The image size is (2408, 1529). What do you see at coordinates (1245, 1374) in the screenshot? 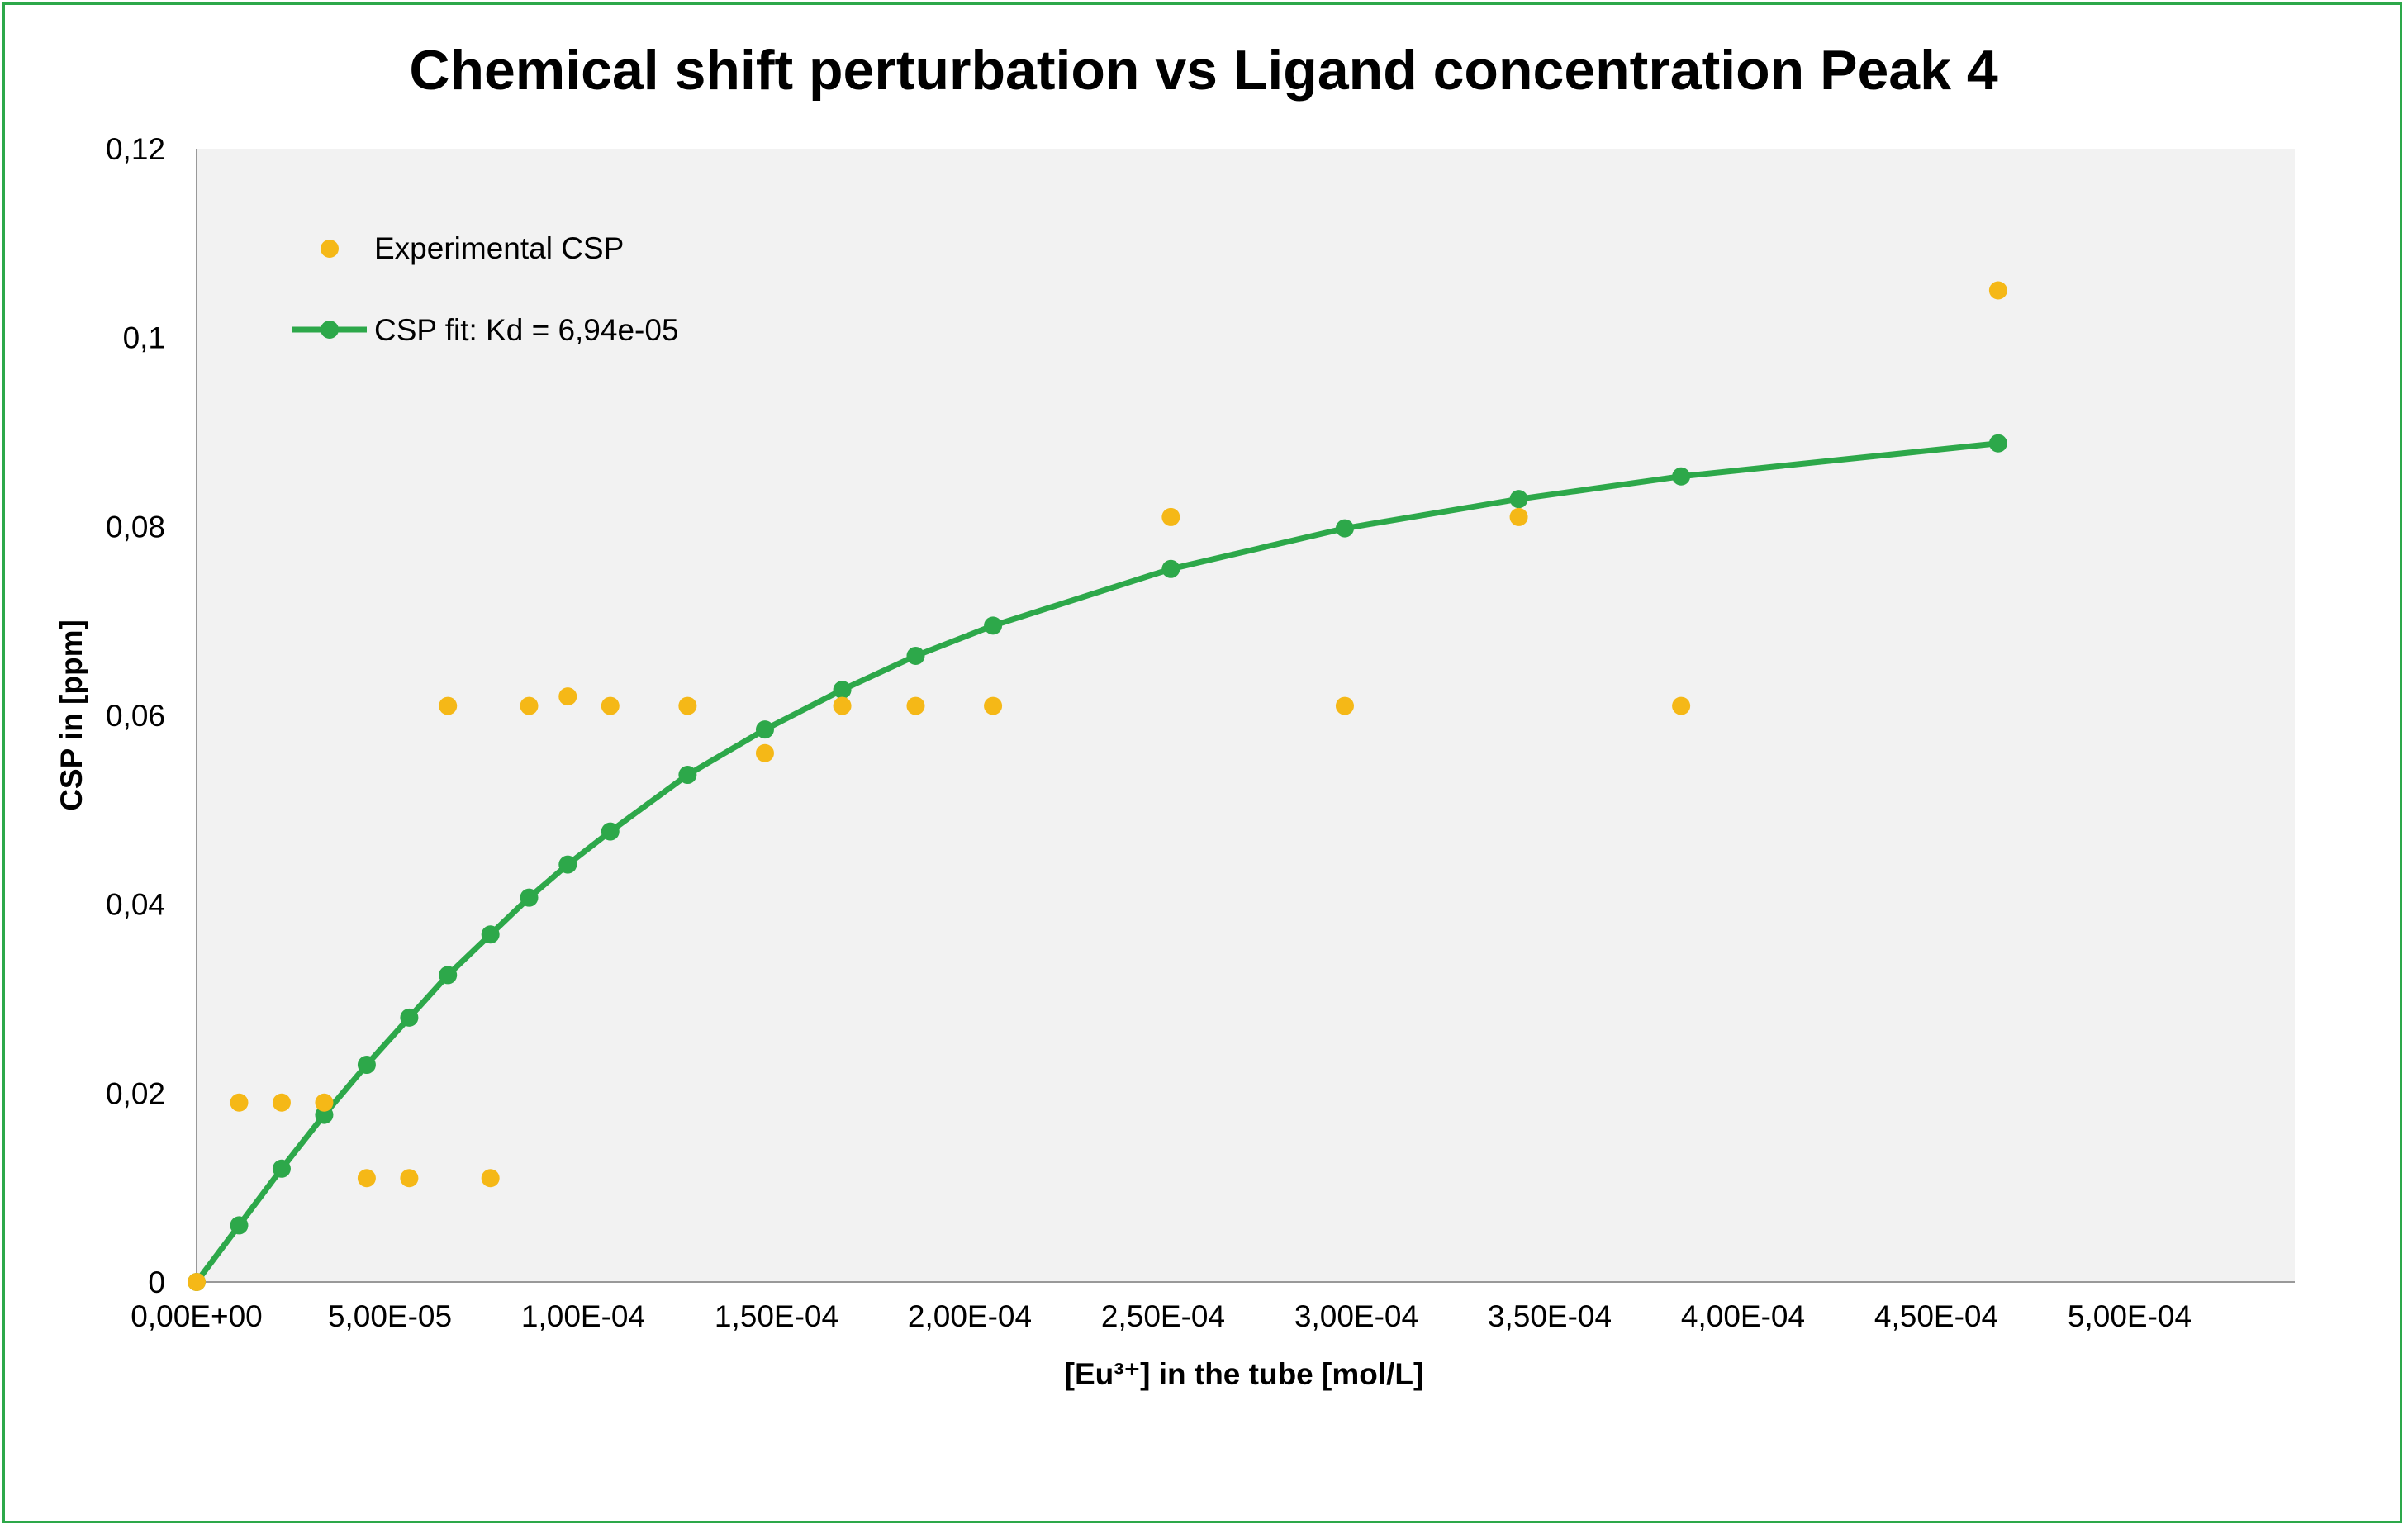
I see `x-axis-title: [Eu³⁺] in the tube [mol/L]` at bounding box center [1245, 1374].